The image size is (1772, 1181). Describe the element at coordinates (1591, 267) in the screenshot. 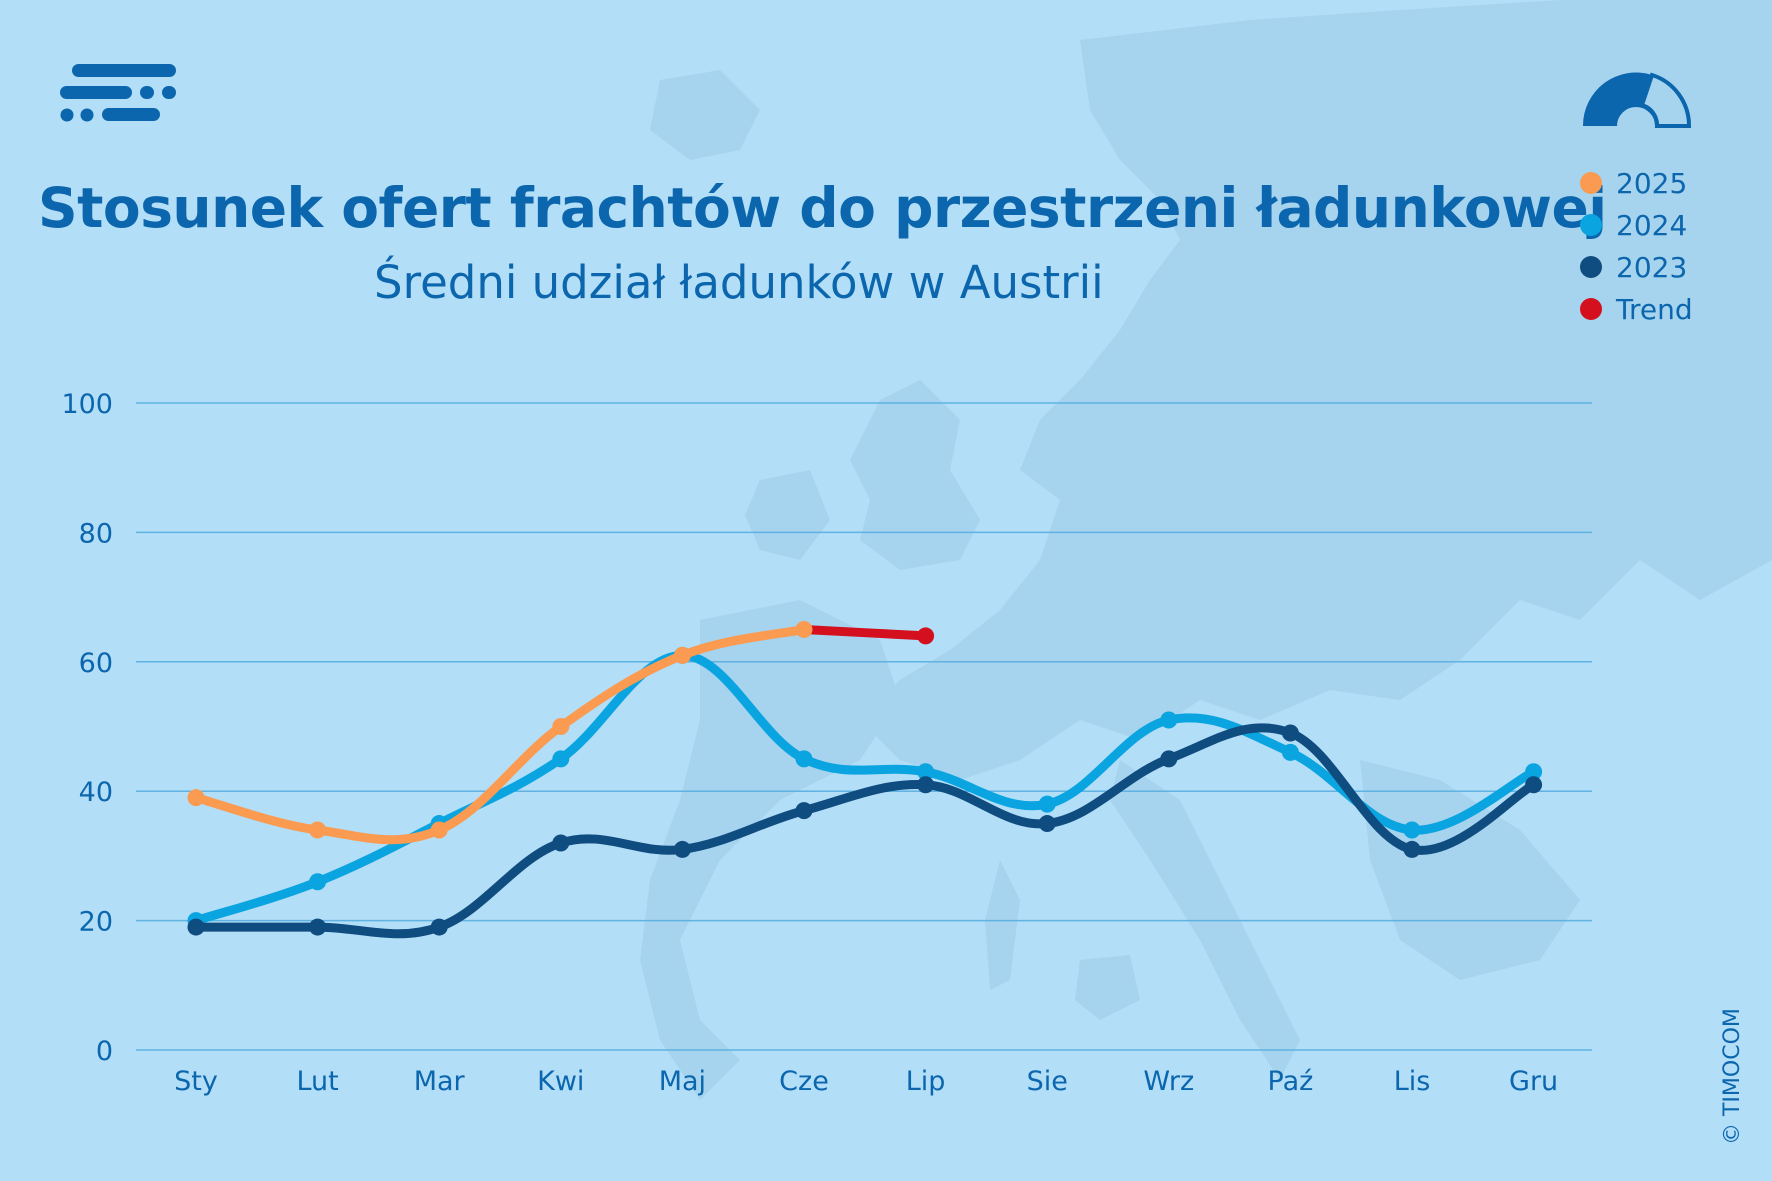

I see `legend-swatch-2023` at that location.